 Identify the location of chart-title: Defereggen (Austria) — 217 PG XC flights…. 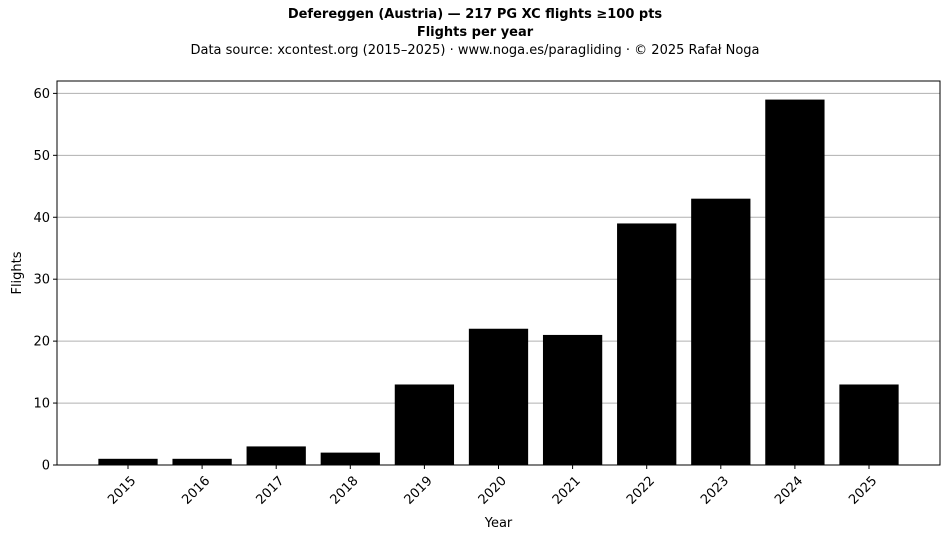
(475, 14).